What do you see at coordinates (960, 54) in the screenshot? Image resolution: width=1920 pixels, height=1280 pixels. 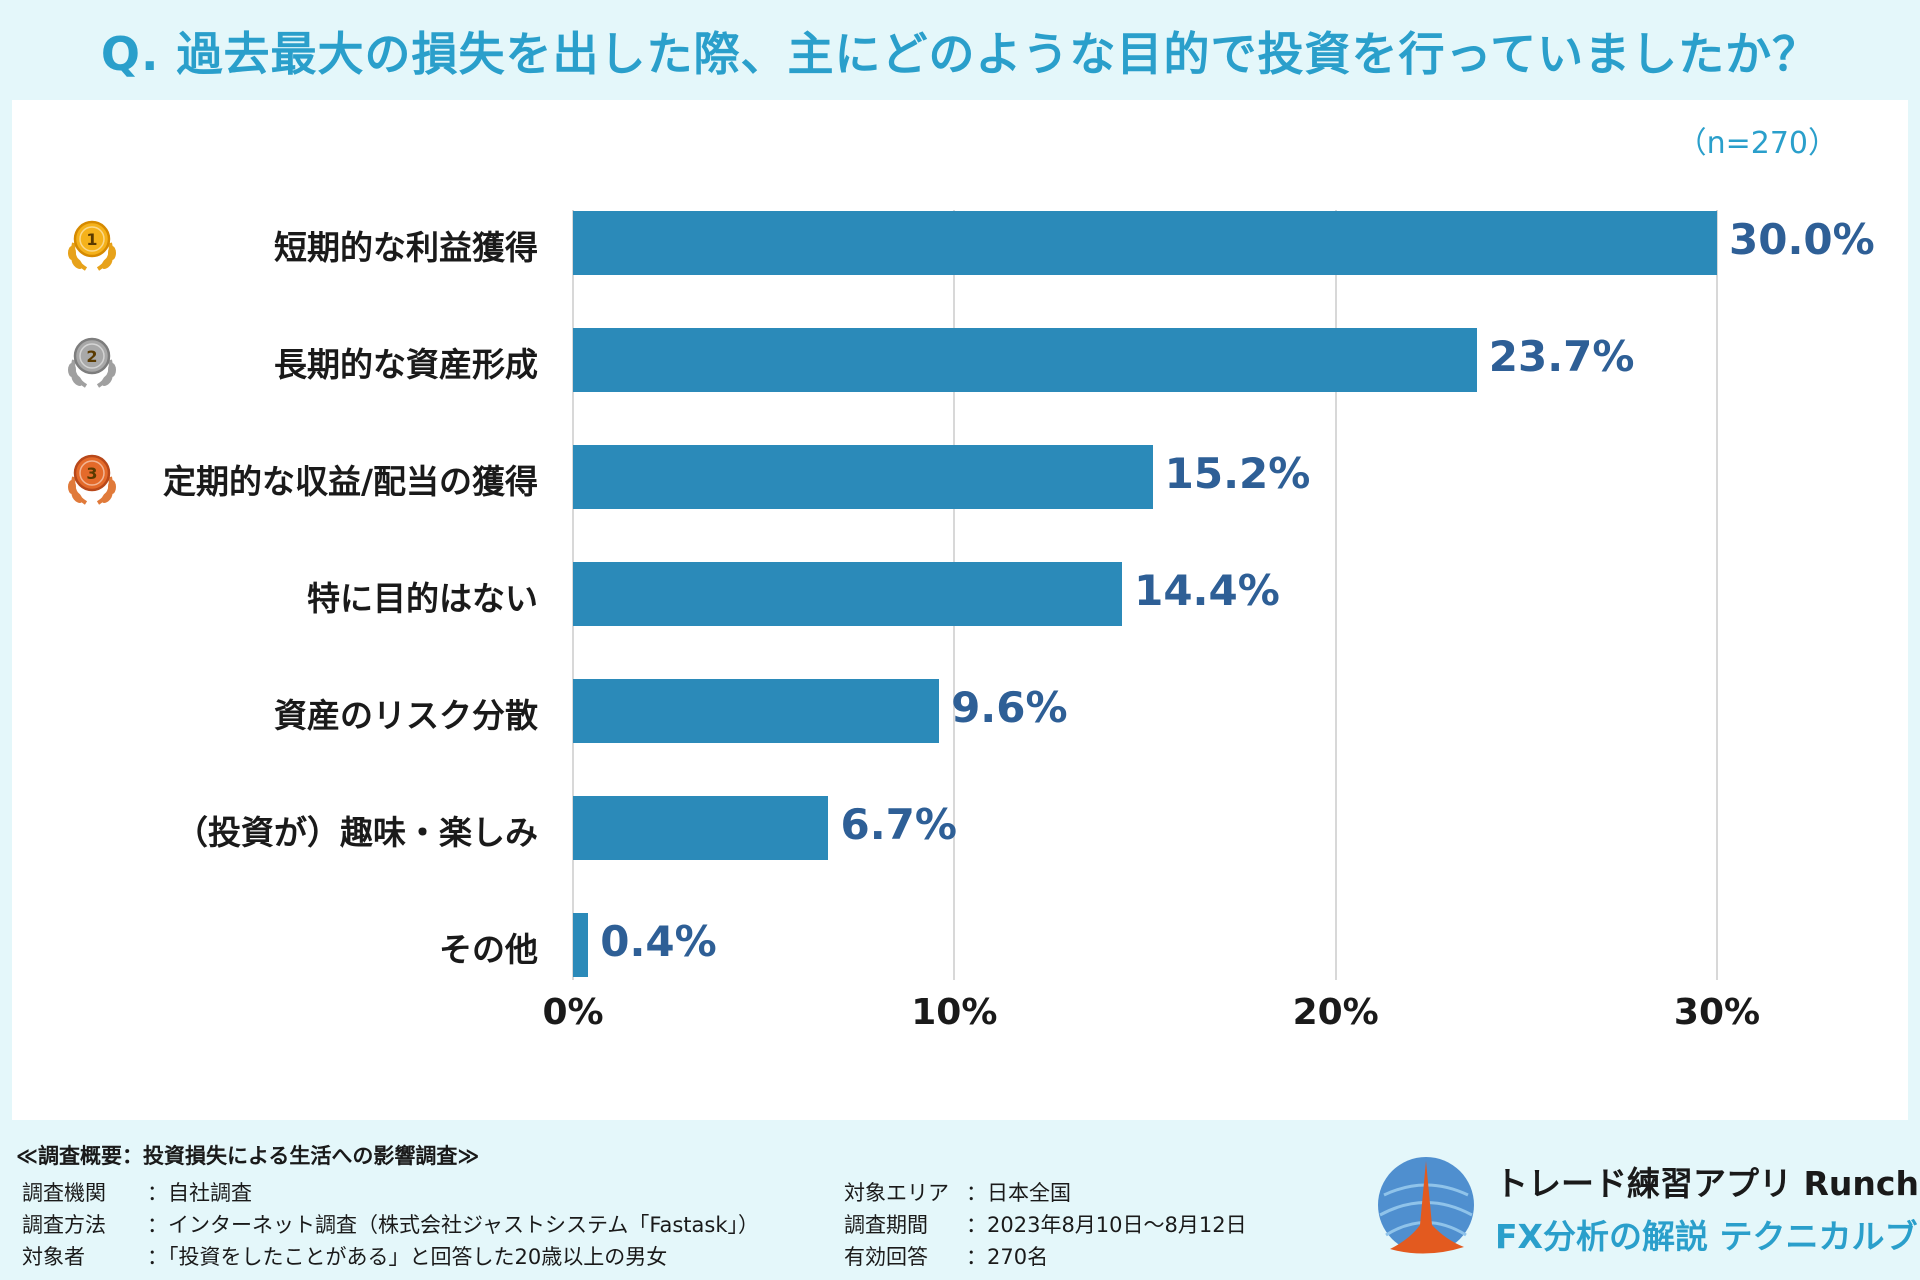 I see `chart-title: Q. 過去最大の損失を出した際、主にどのような目的で投資を行っていましたか？` at bounding box center [960, 54].